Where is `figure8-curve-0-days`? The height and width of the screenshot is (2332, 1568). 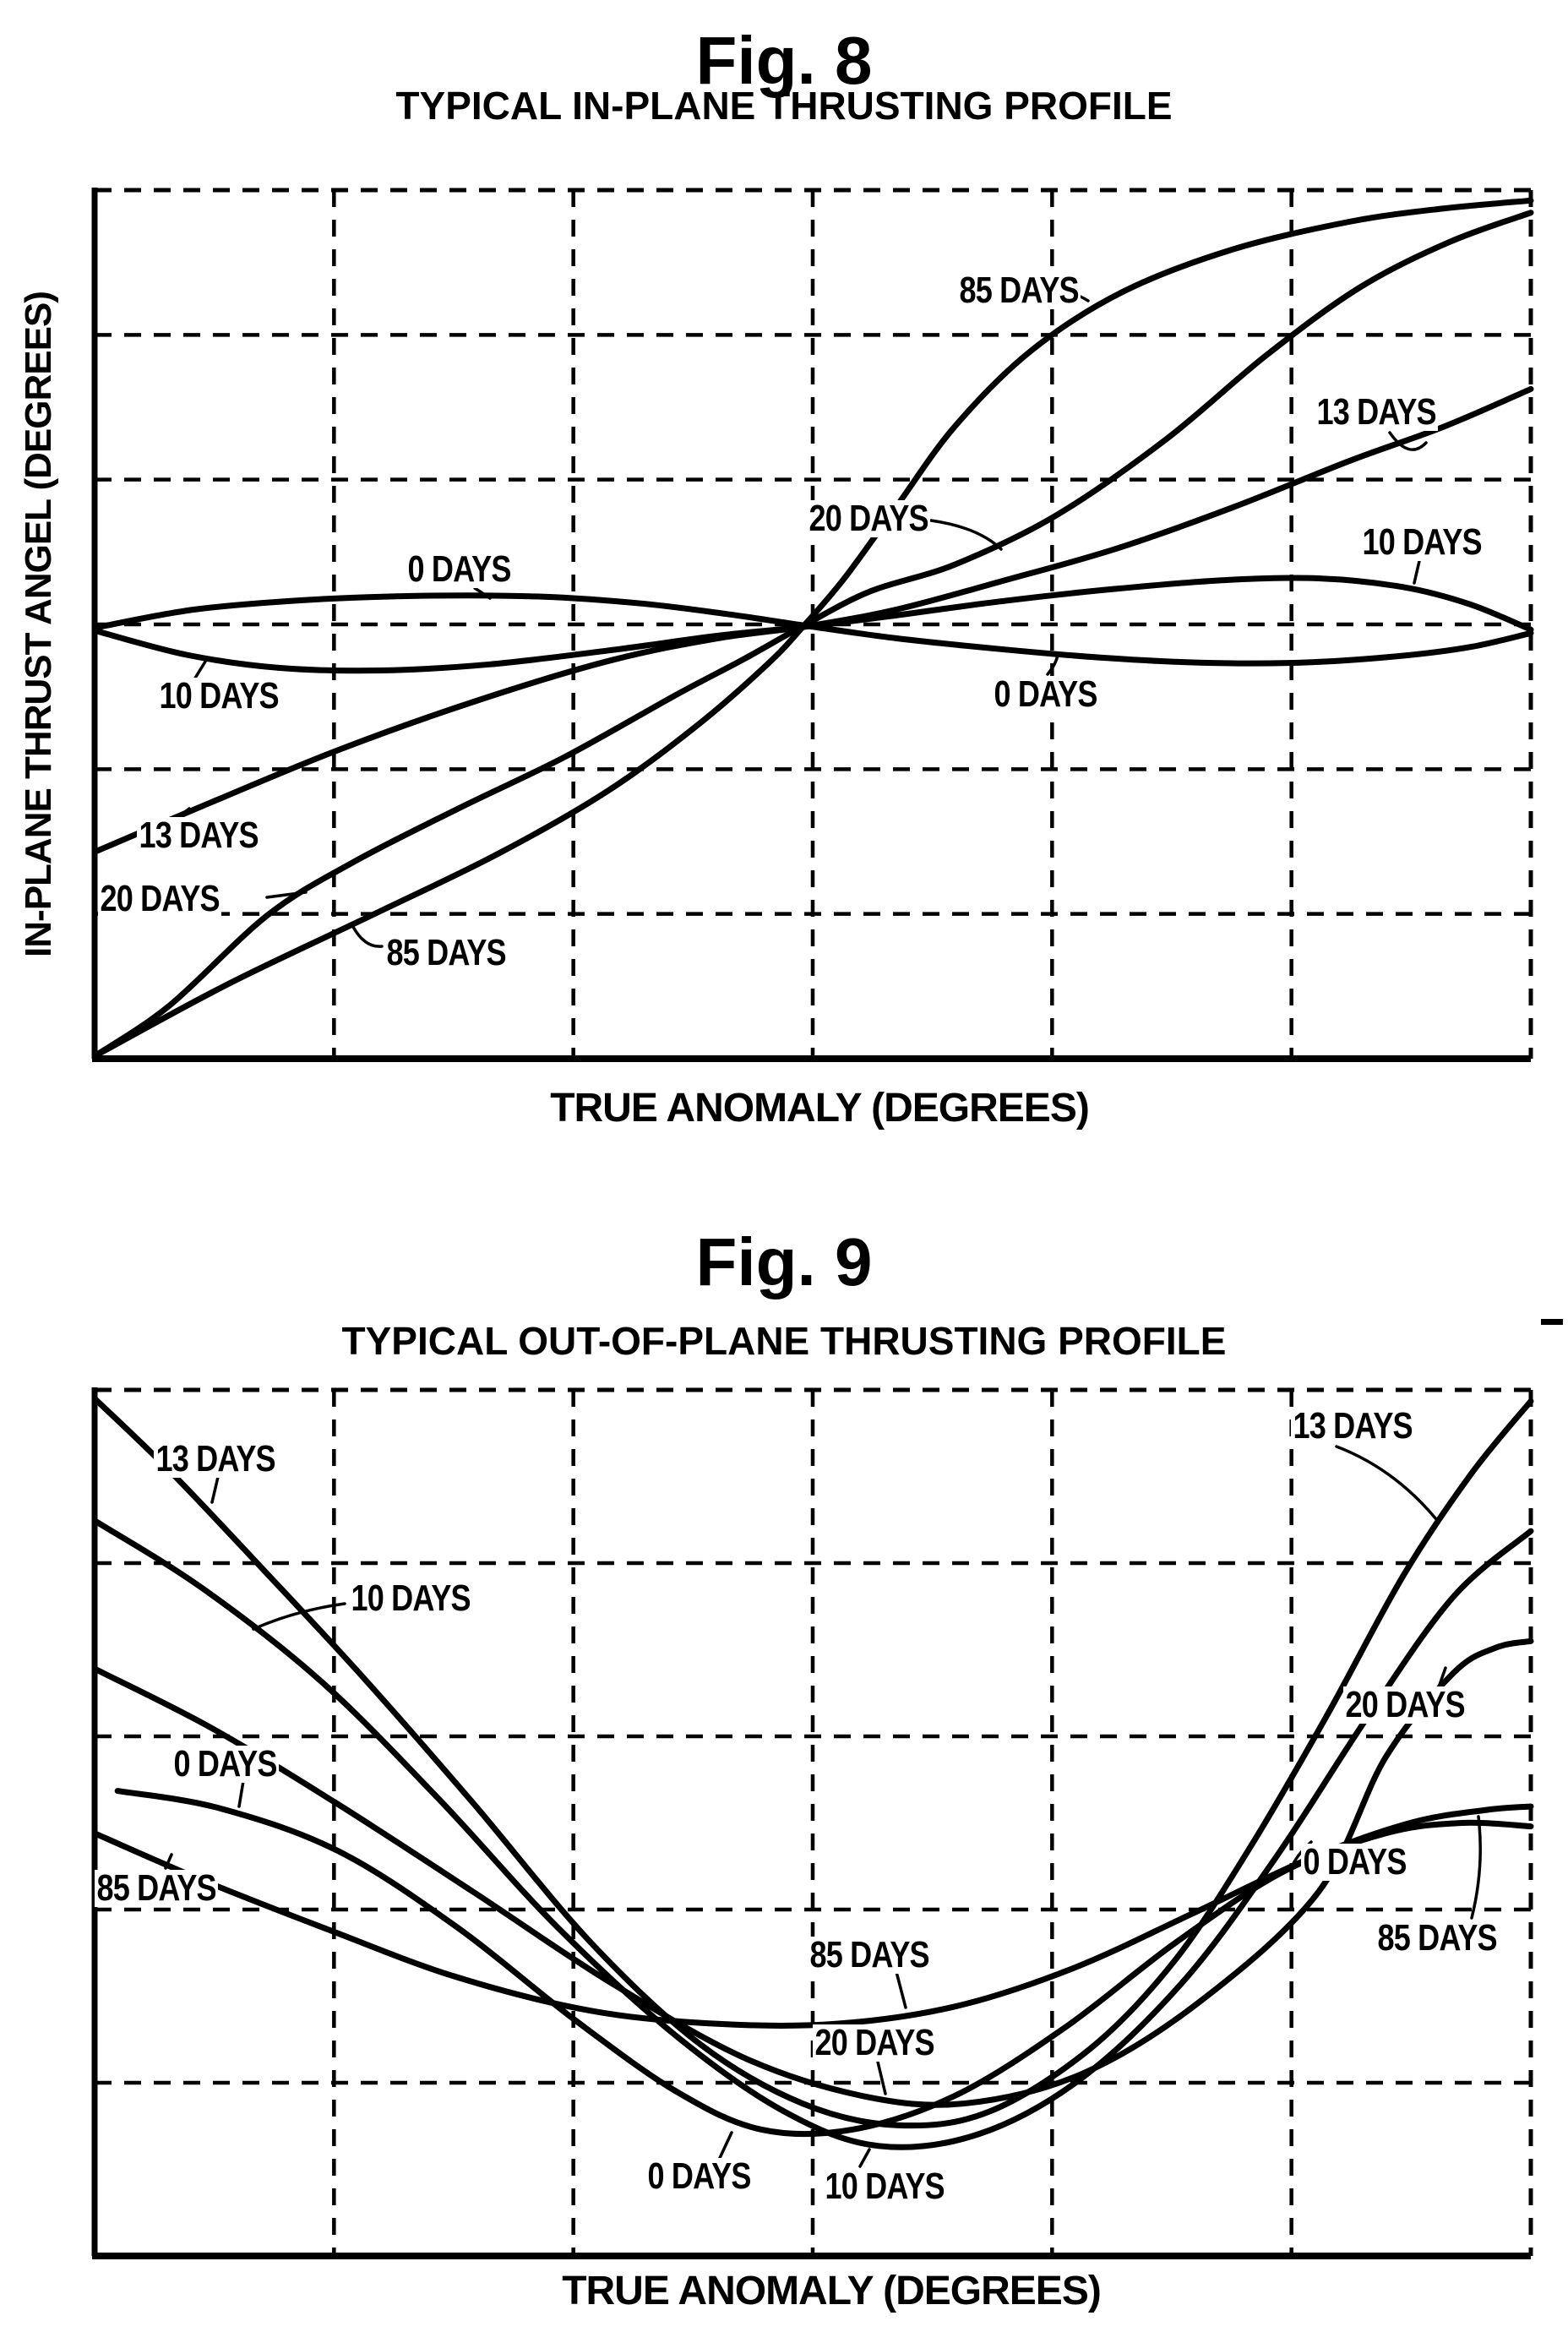 figure8-curve-0-days is located at coordinates (812, 629).